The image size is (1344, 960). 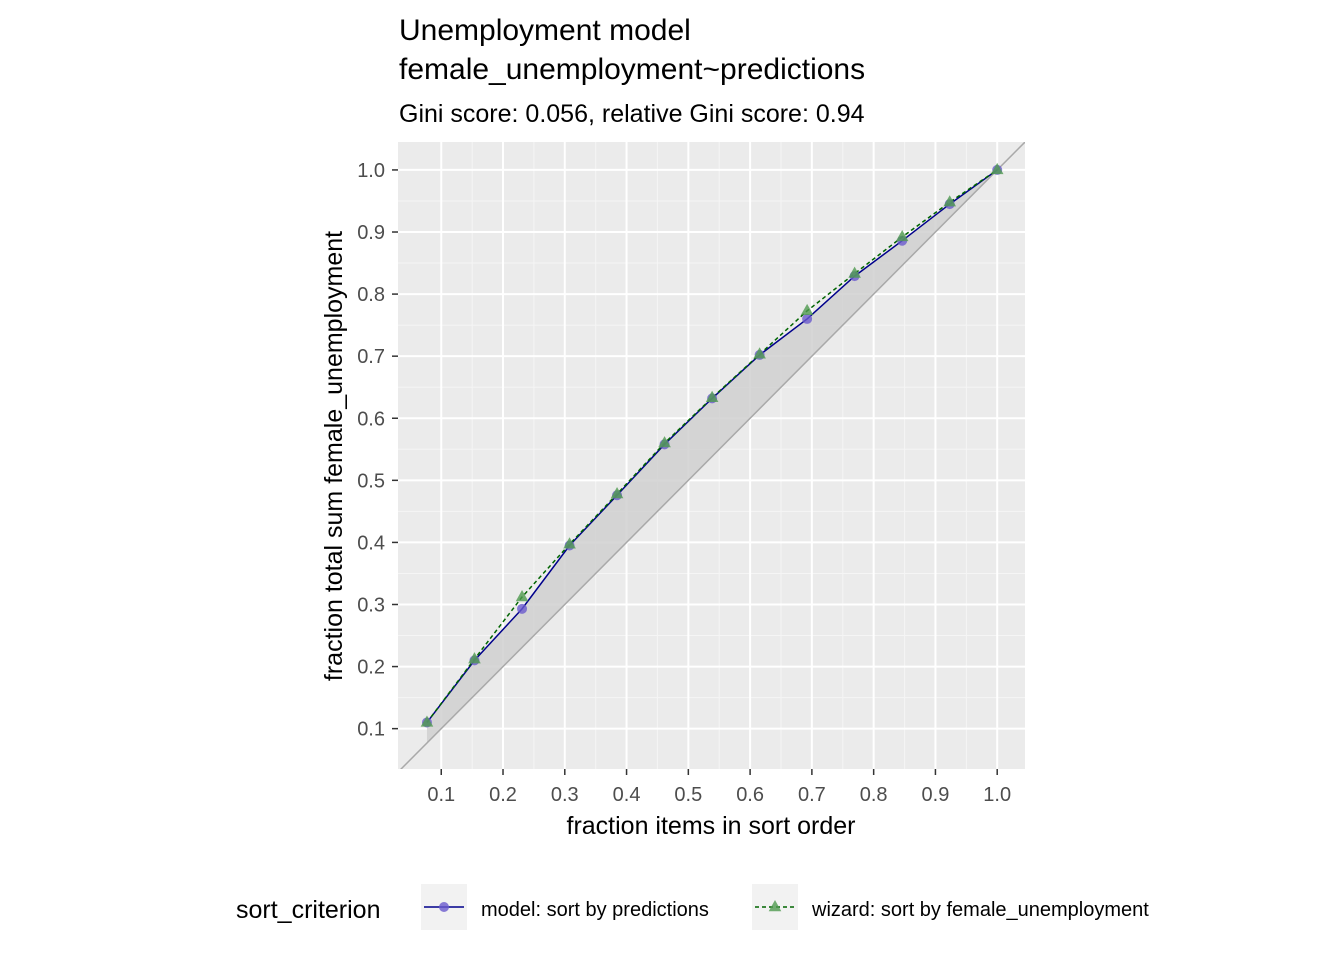 What do you see at coordinates (632, 69) in the screenshot?
I see `chart-title-line-2: female_unemployment~predictions` at bounding box center [632, 69].